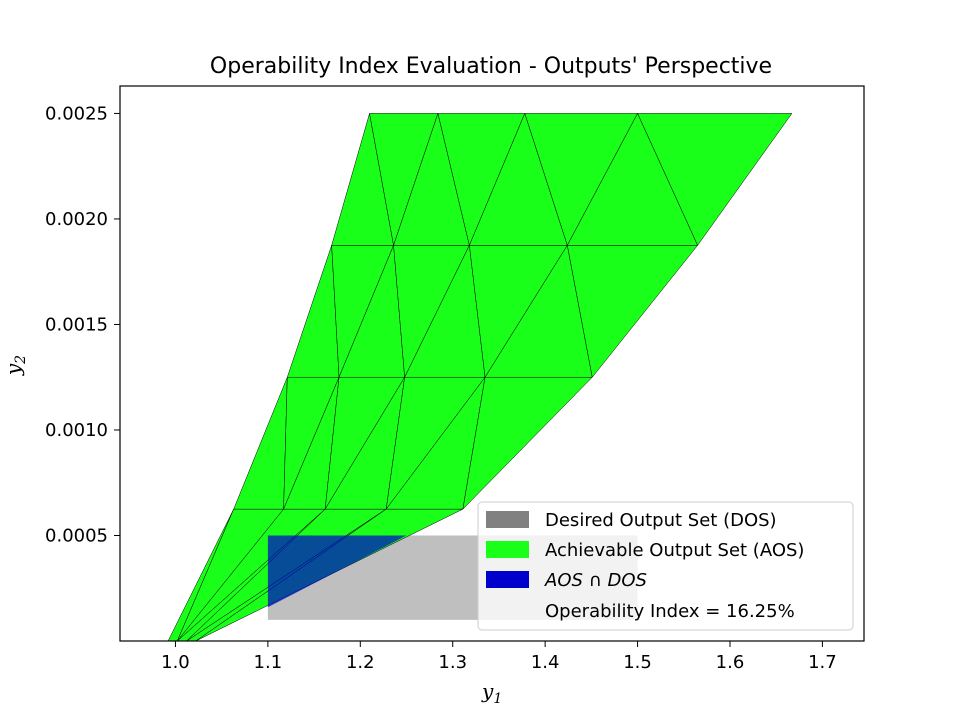 This screenshot has height=720, width=960. What do you see at coordinates (674, 550) in the screenshot?
I see `legend-label-aos: Achievable Output Set (AOS)` at bounding box center [674, 550].